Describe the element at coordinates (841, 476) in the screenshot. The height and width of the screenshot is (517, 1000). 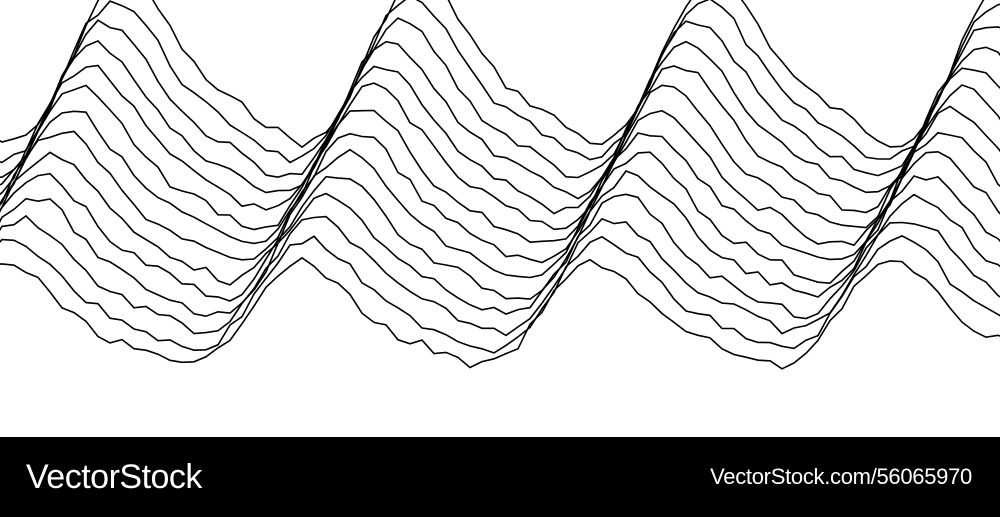
I see `image-id-text: VectorStock.com/56065970` at that location.